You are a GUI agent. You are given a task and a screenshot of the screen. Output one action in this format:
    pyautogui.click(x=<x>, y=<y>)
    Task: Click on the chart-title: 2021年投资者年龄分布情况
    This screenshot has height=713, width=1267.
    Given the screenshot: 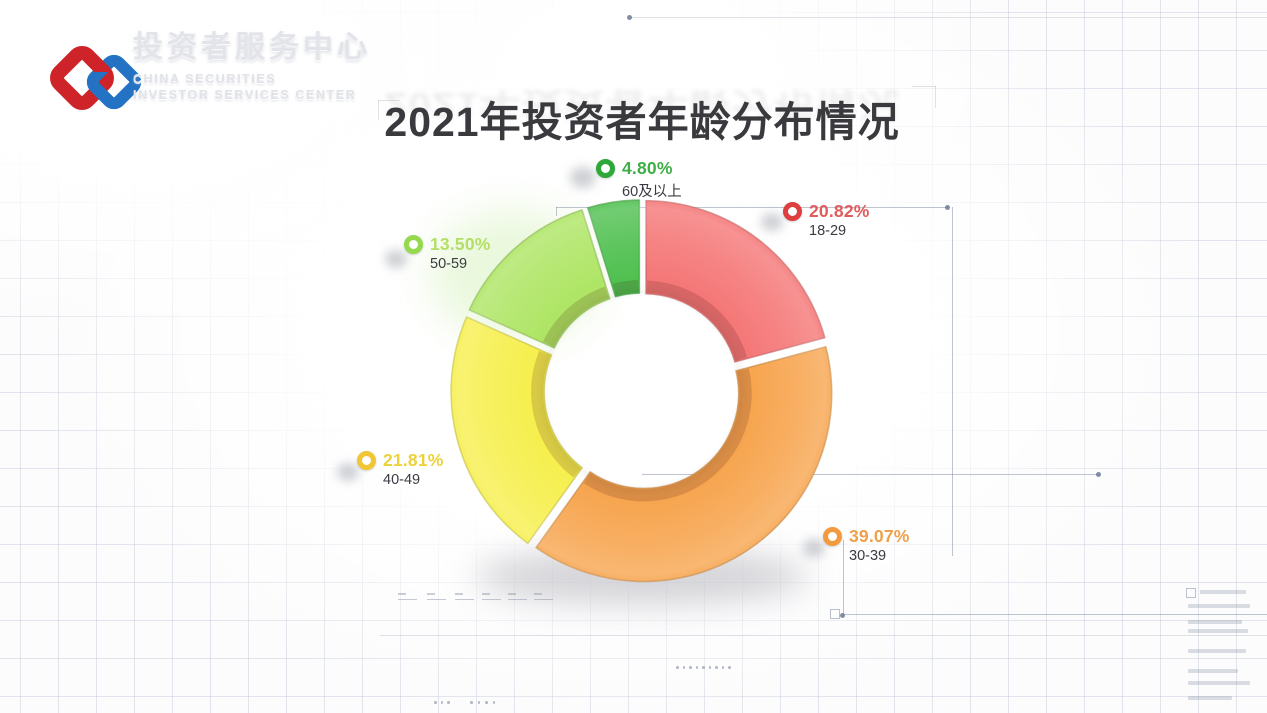 What is the action you would take?
    pyautogui.click(x=642, y=122)
    